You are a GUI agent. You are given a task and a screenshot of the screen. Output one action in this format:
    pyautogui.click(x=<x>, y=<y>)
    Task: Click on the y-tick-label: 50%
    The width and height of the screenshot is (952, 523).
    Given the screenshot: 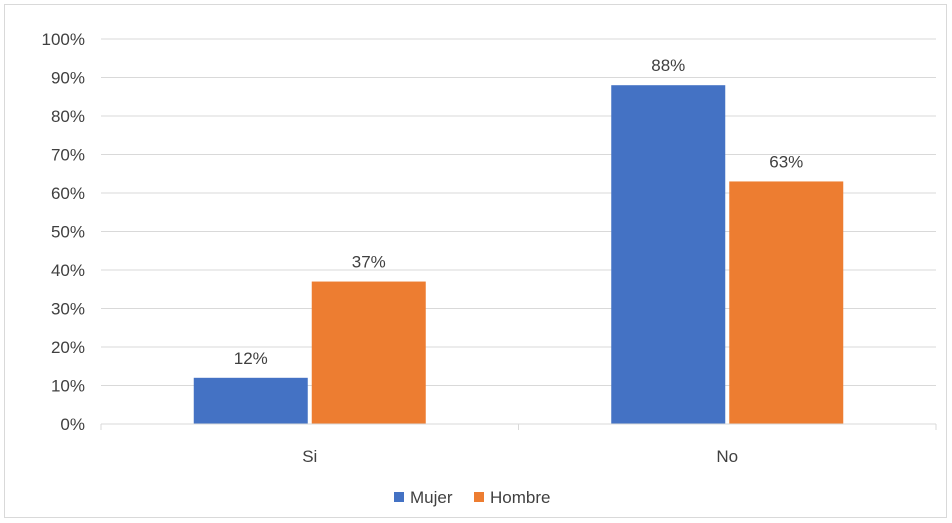 What is the action you would take?
    pyautogui.click(x=68, y=232)
    